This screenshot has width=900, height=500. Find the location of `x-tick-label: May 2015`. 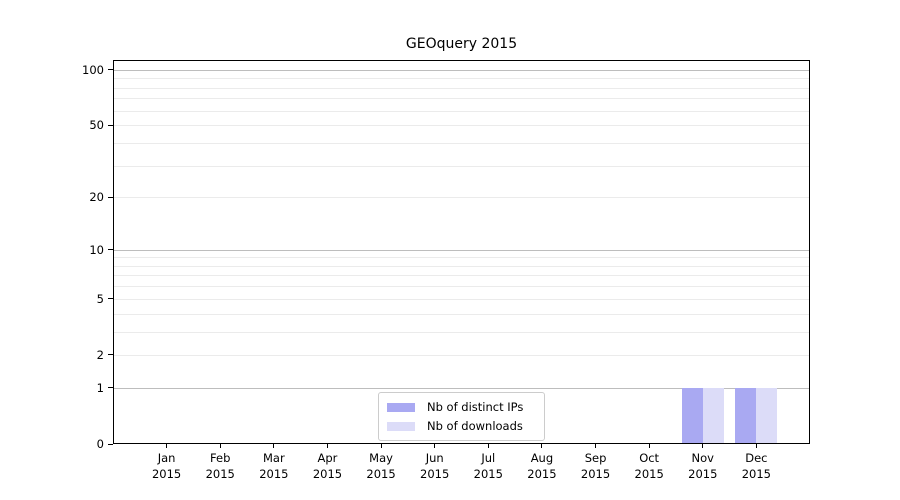

x-tick-label: May 2015 is located at coordinates (381, 466).